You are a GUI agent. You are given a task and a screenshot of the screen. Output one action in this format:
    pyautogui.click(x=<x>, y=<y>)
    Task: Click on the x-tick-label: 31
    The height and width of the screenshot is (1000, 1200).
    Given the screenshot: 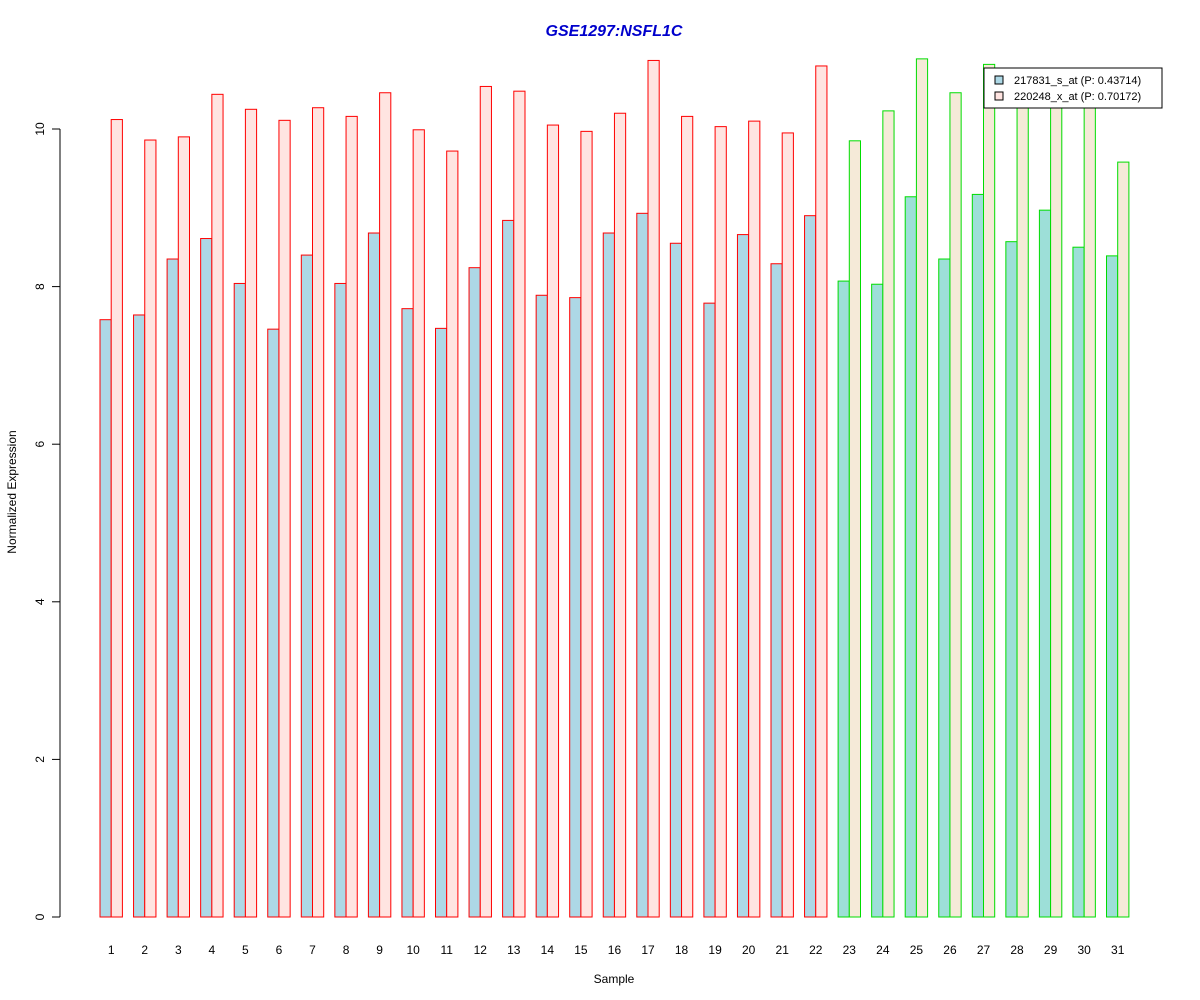 What is the action you would take?
    pyautogui.click(x=1118, y=950)
    